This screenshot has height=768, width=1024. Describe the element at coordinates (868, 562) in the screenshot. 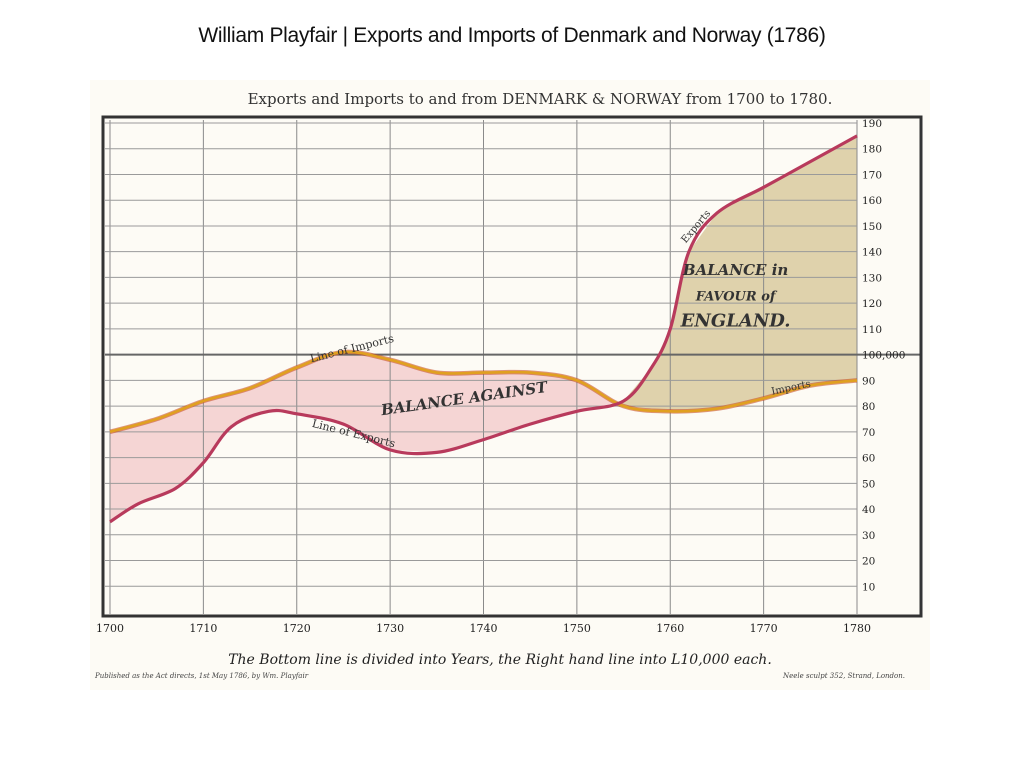

I see `y-tick-label: 20` at that location.